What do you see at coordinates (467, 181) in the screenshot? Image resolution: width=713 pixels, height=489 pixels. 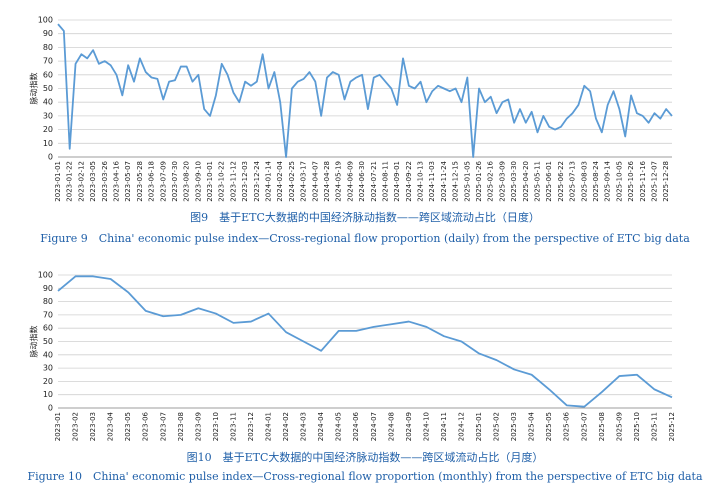 I see `x-tick-label: 2025-01-05` at bounding box center [467, 181].